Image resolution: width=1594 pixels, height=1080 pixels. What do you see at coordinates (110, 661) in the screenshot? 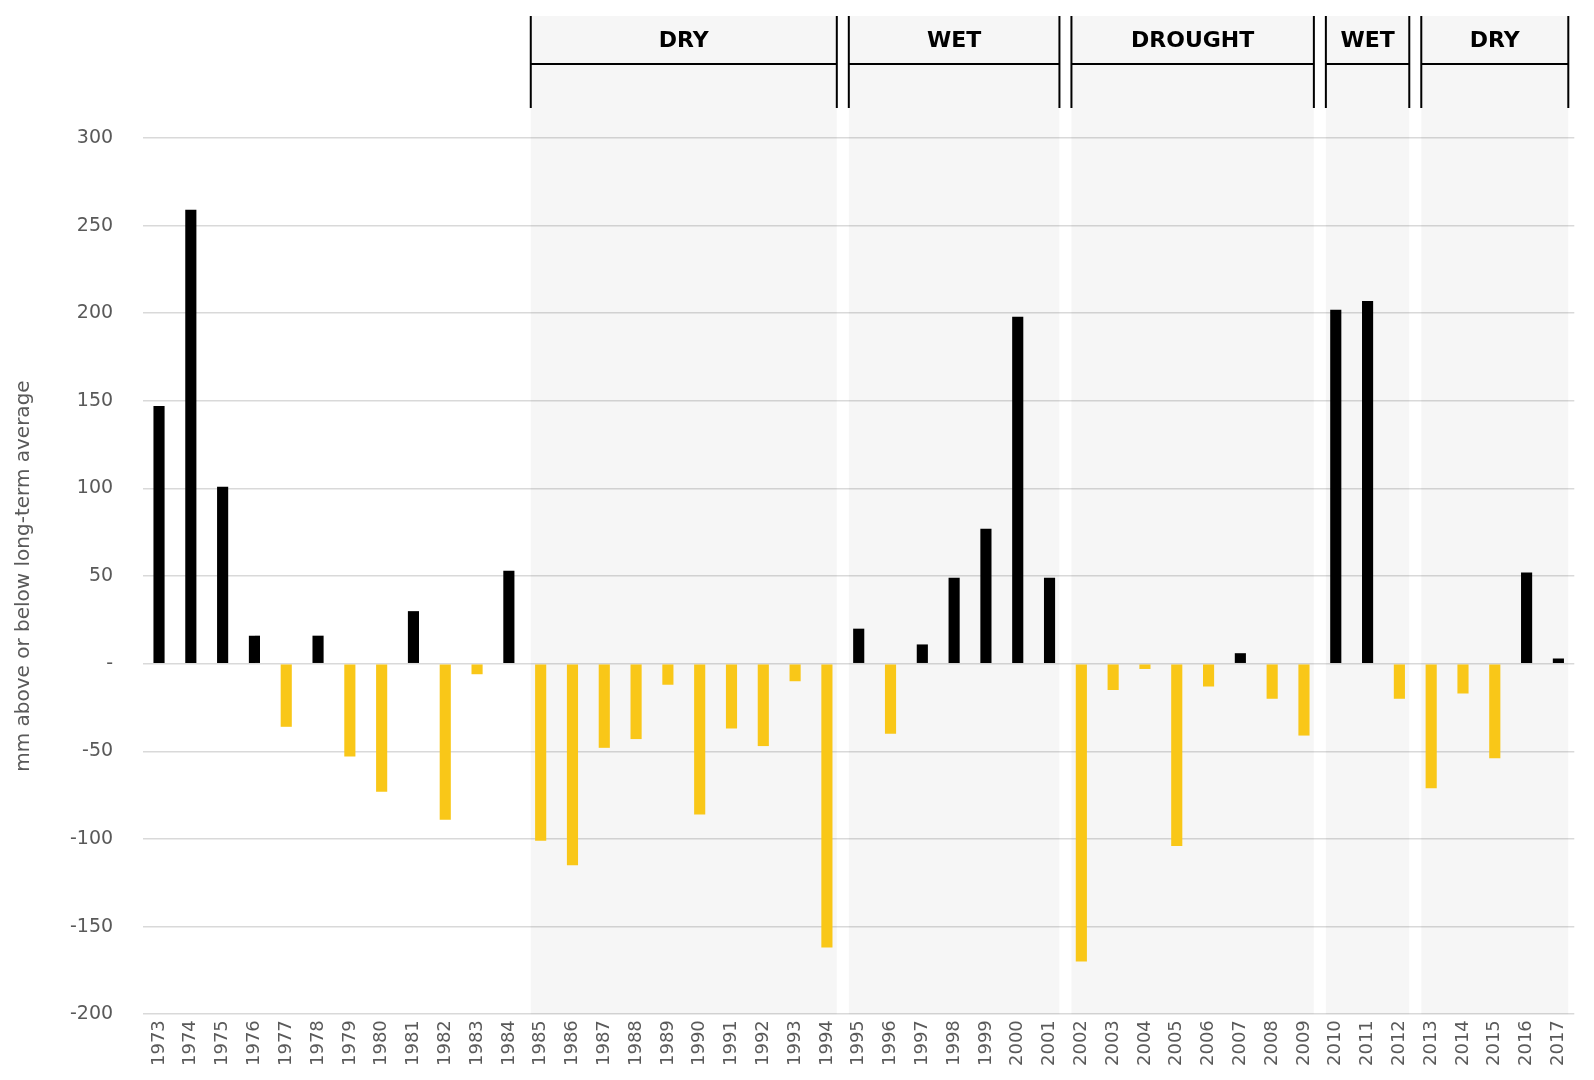
I see `y-tick-label: -` at bounding box center [110, 661].